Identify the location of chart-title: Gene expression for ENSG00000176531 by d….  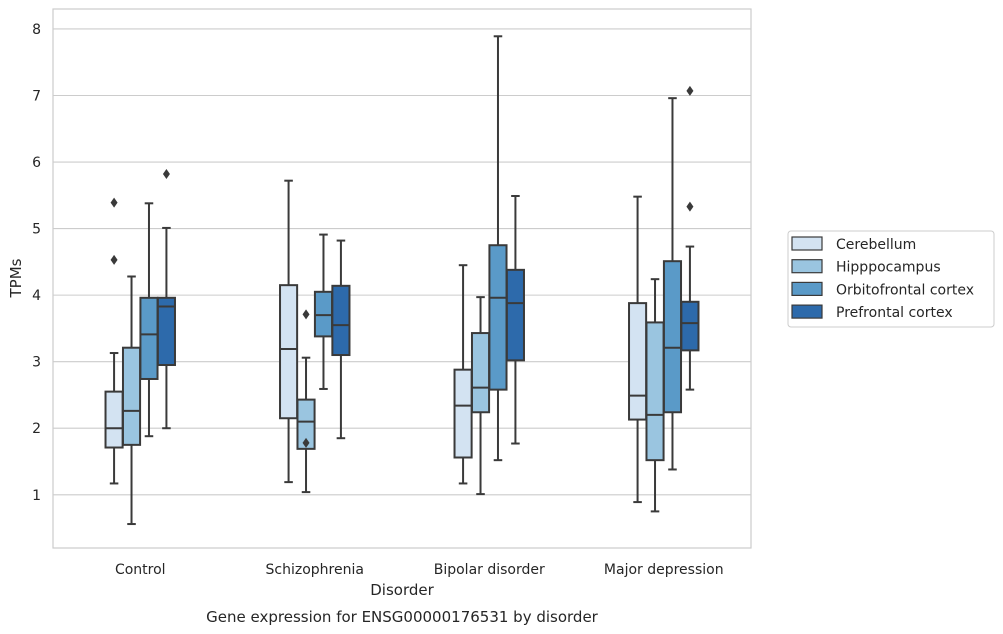
(402, 617).